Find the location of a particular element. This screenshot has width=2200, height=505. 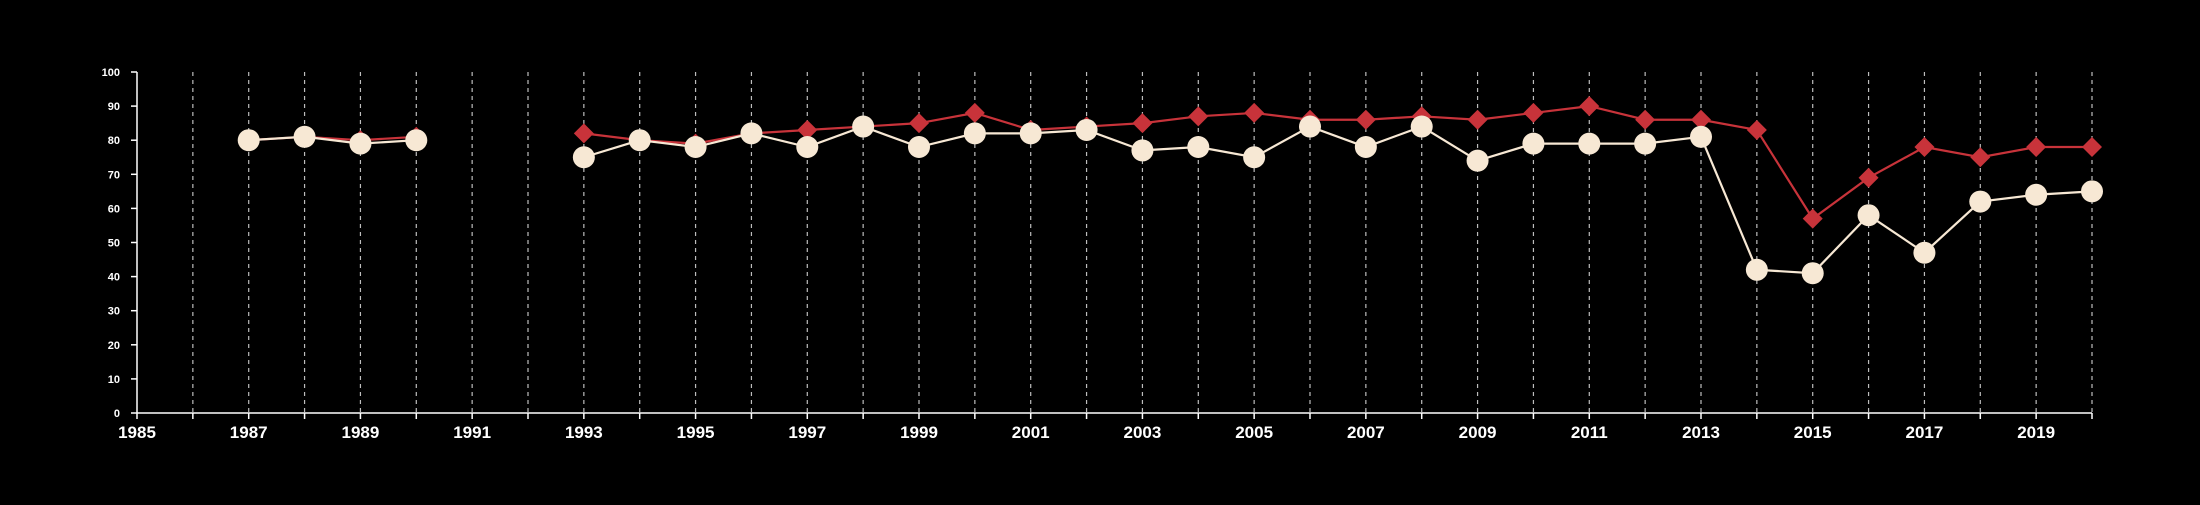

series-1-point-2012 is located at coordinates (1645, 119).